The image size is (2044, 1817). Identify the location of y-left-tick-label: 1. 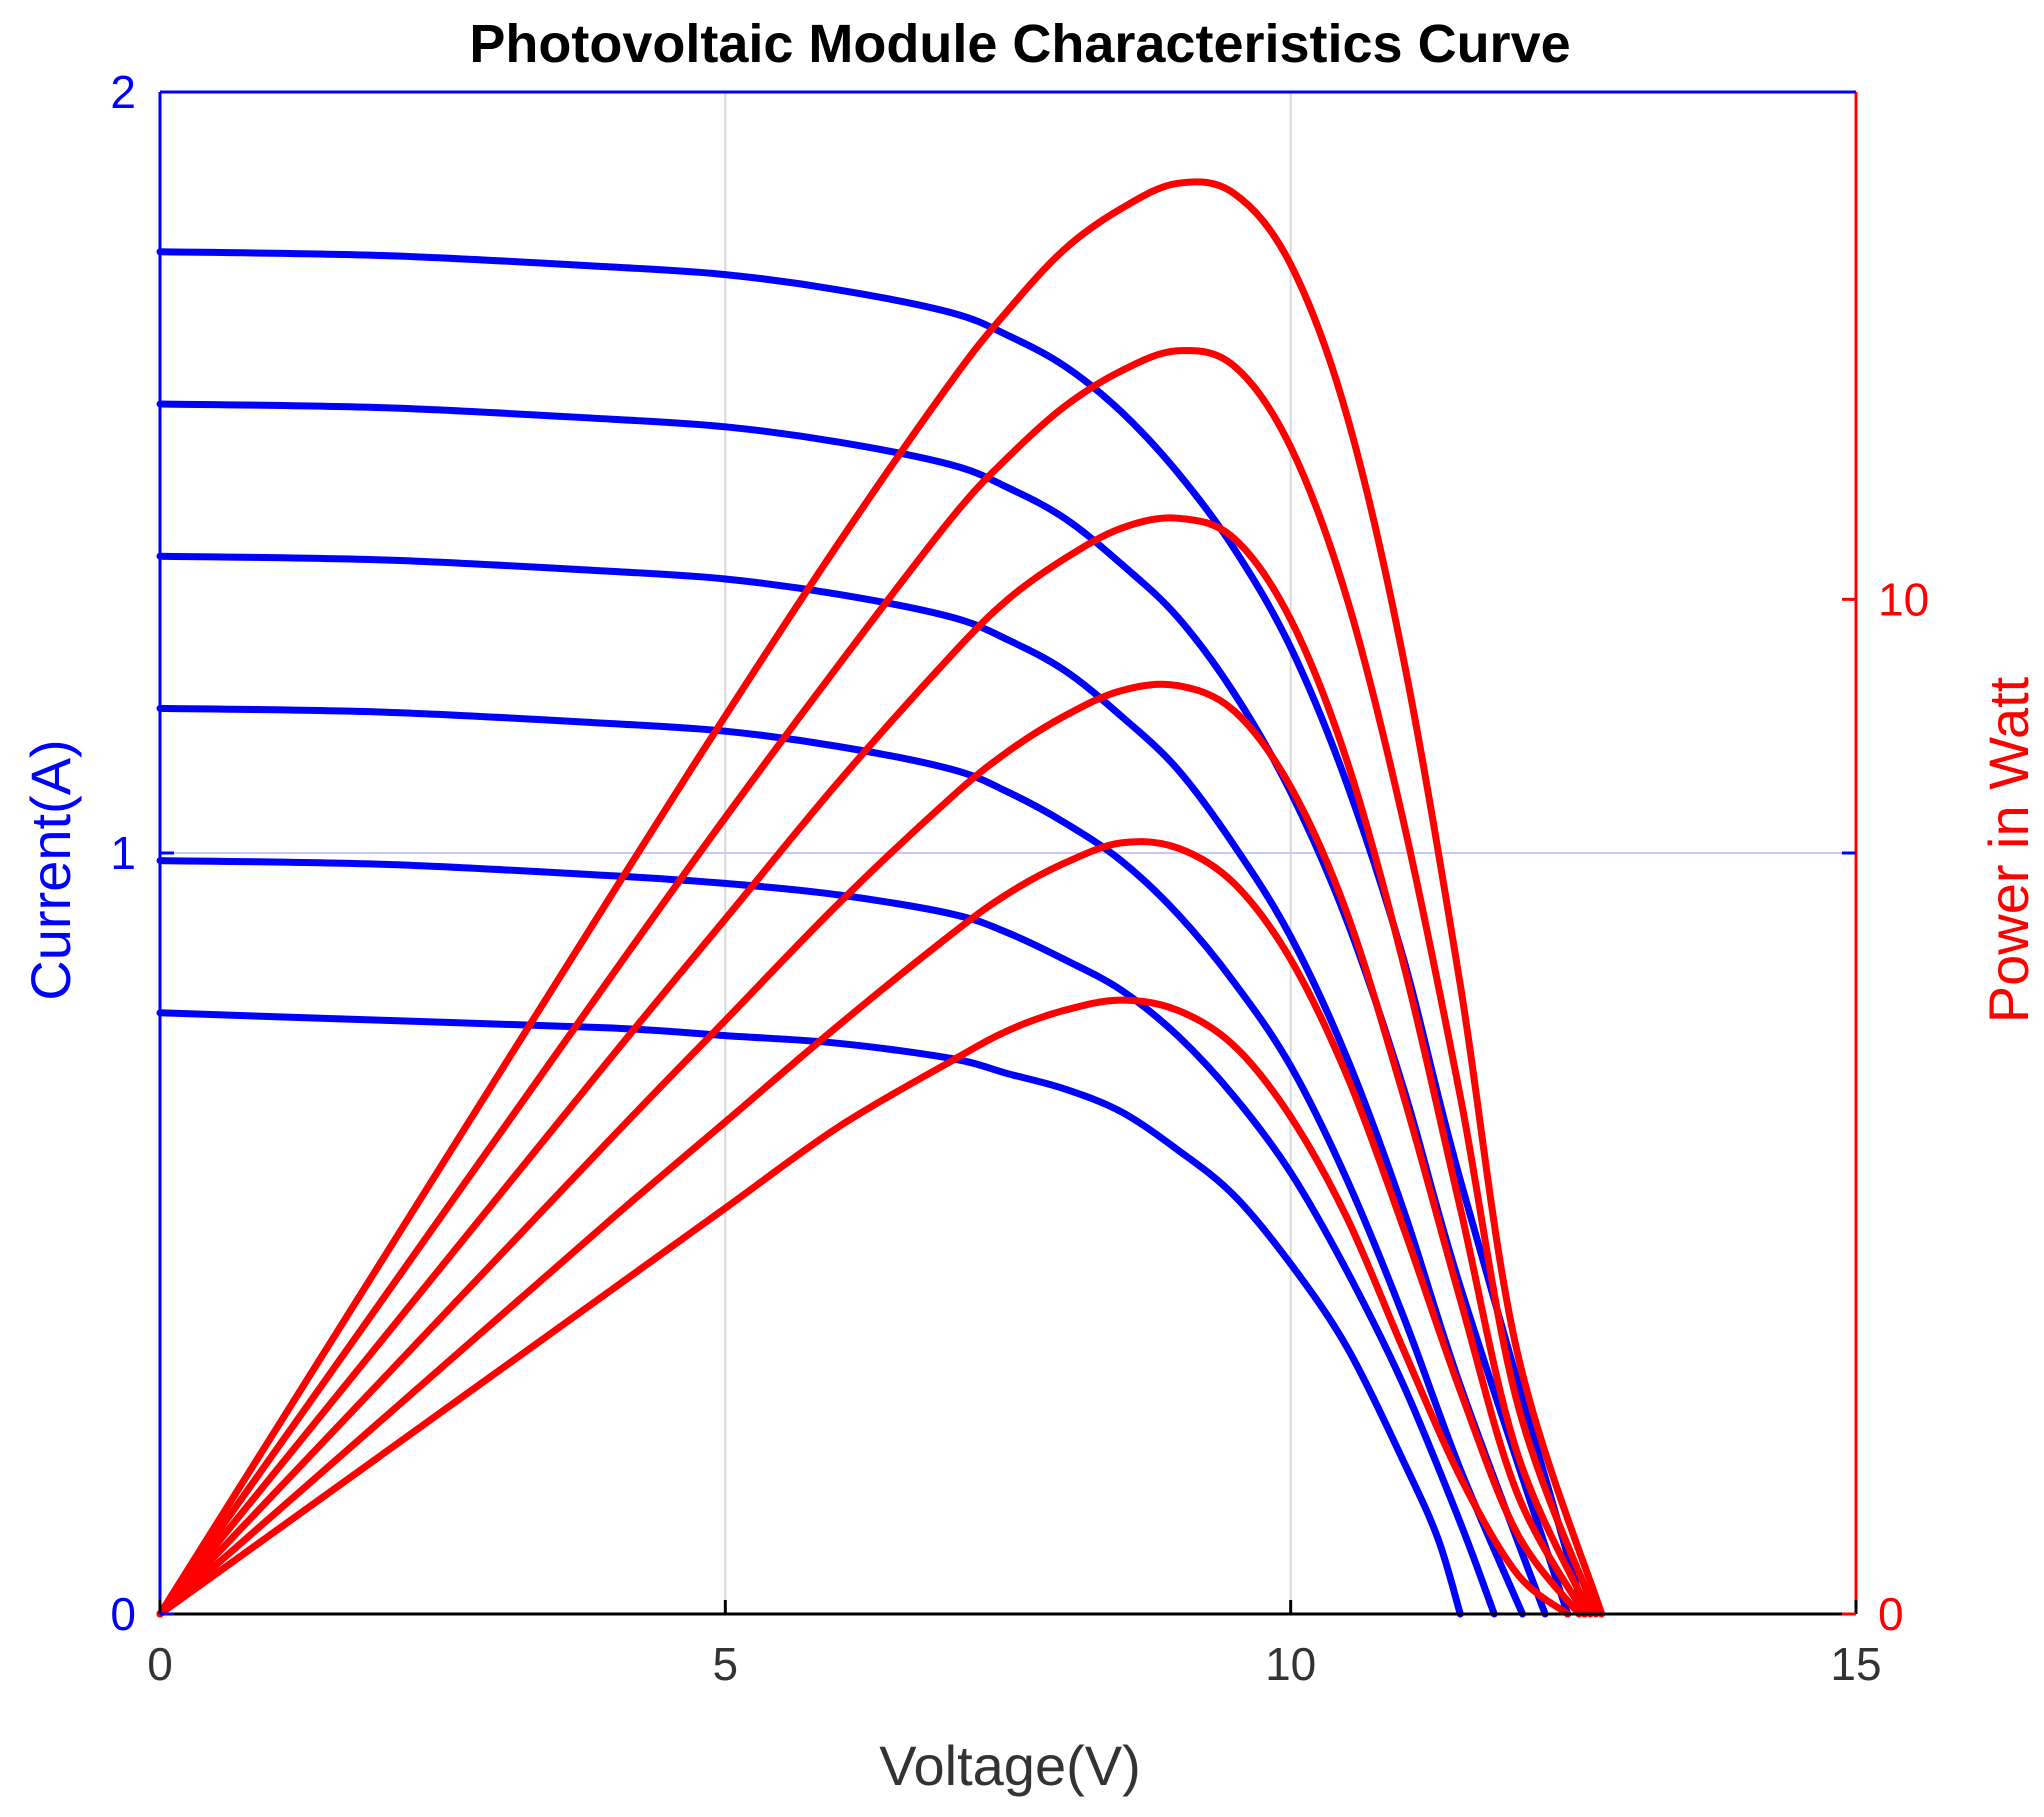
(123, 853).